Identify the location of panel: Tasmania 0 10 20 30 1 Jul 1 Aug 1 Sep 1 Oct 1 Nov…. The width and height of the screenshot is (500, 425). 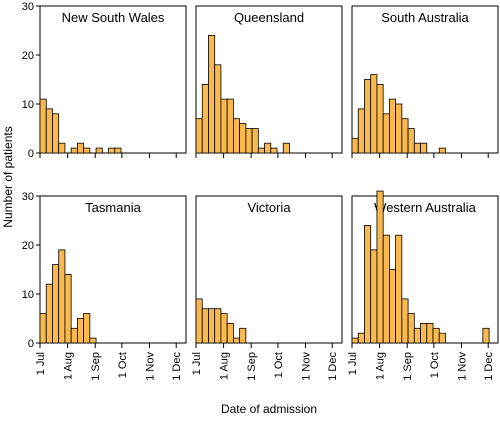
(104, 286).